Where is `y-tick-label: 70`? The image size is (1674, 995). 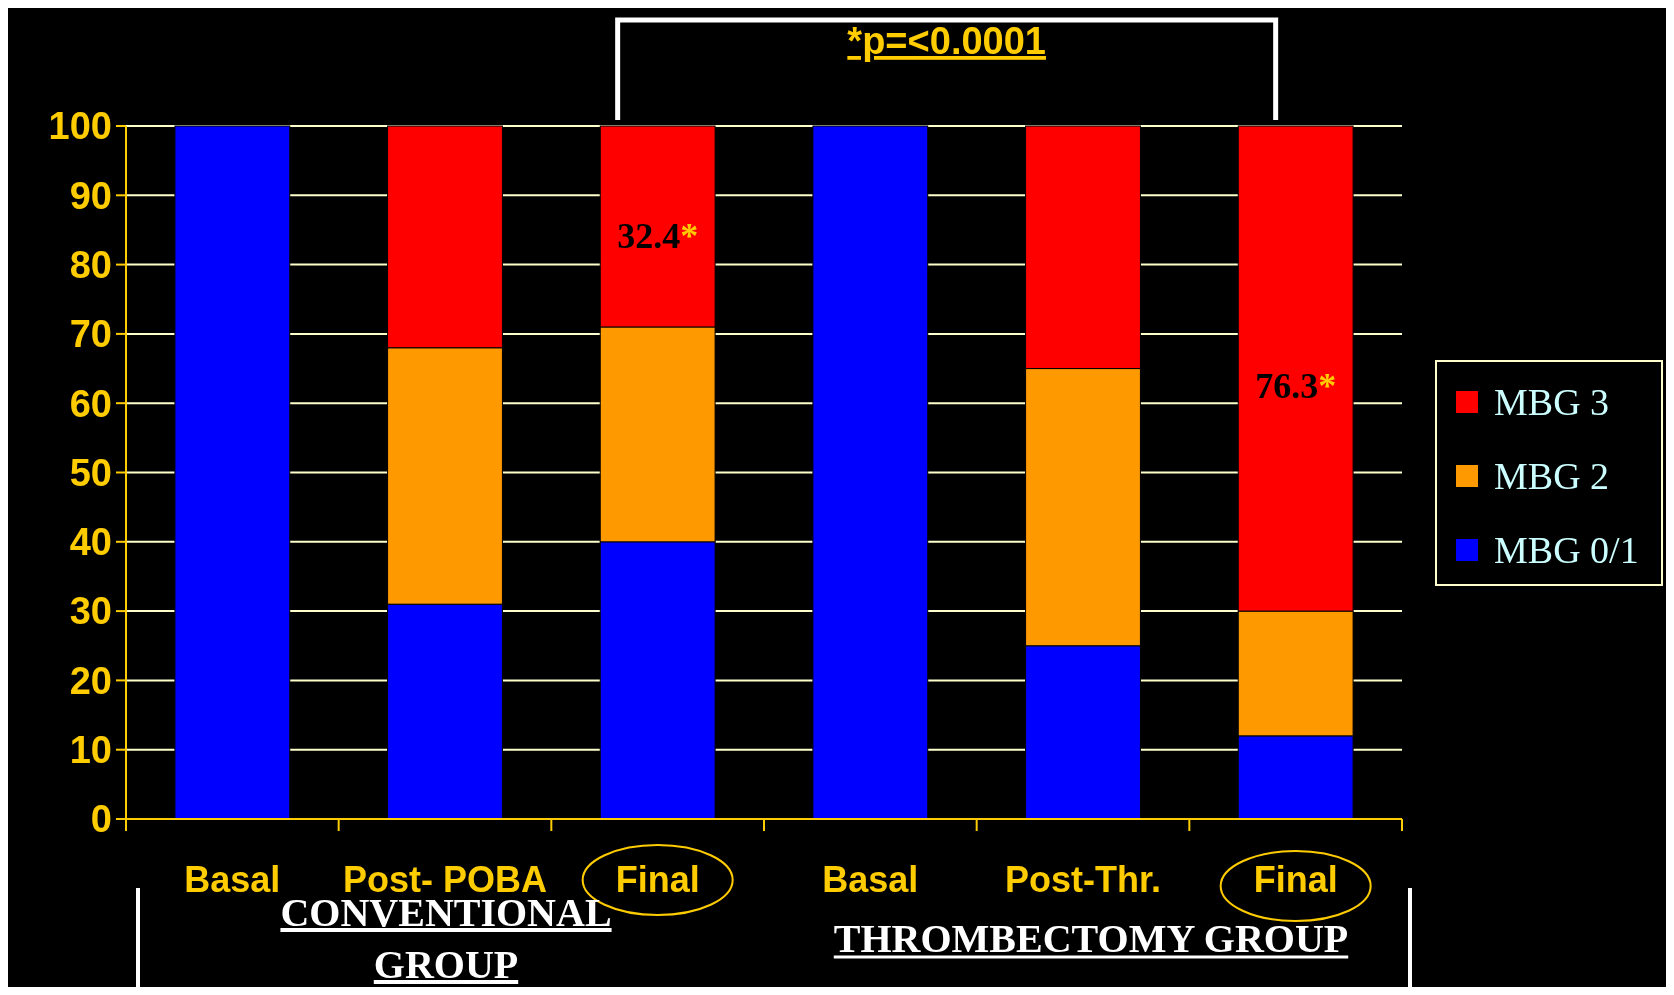
y-tick-label: 70 is located at coordinates (90, 334).